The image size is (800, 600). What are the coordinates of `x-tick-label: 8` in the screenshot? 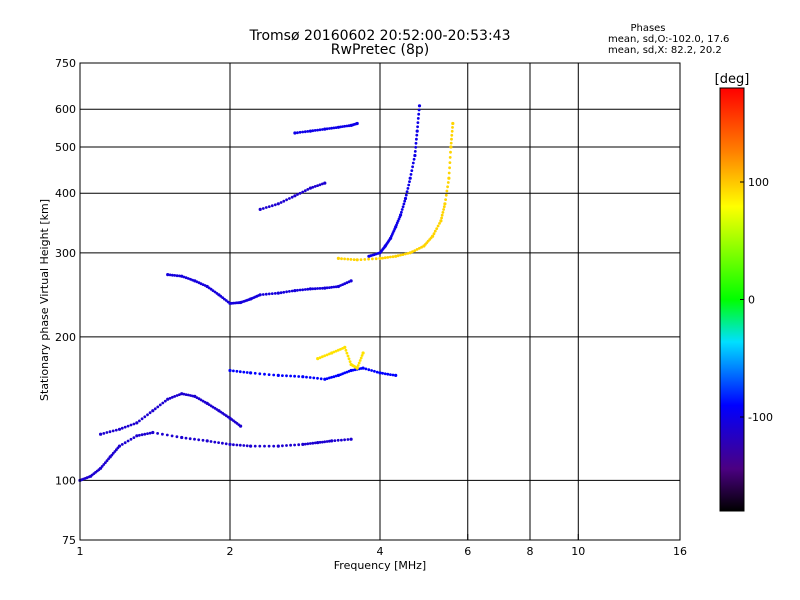 It's located at (530, 551).